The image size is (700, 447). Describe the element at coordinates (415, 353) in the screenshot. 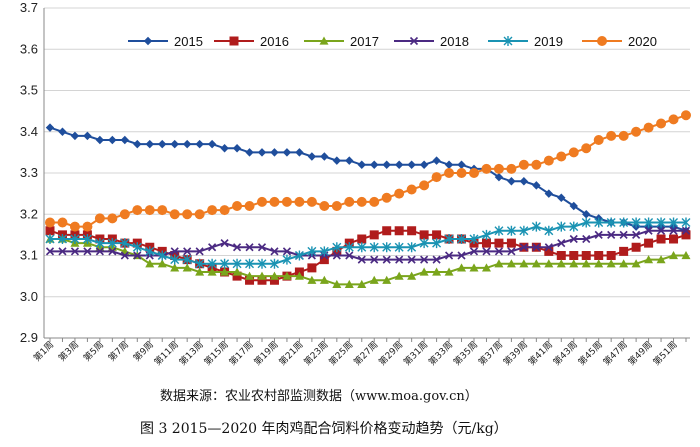

I see `x-tick-label: 第31周` at that location.